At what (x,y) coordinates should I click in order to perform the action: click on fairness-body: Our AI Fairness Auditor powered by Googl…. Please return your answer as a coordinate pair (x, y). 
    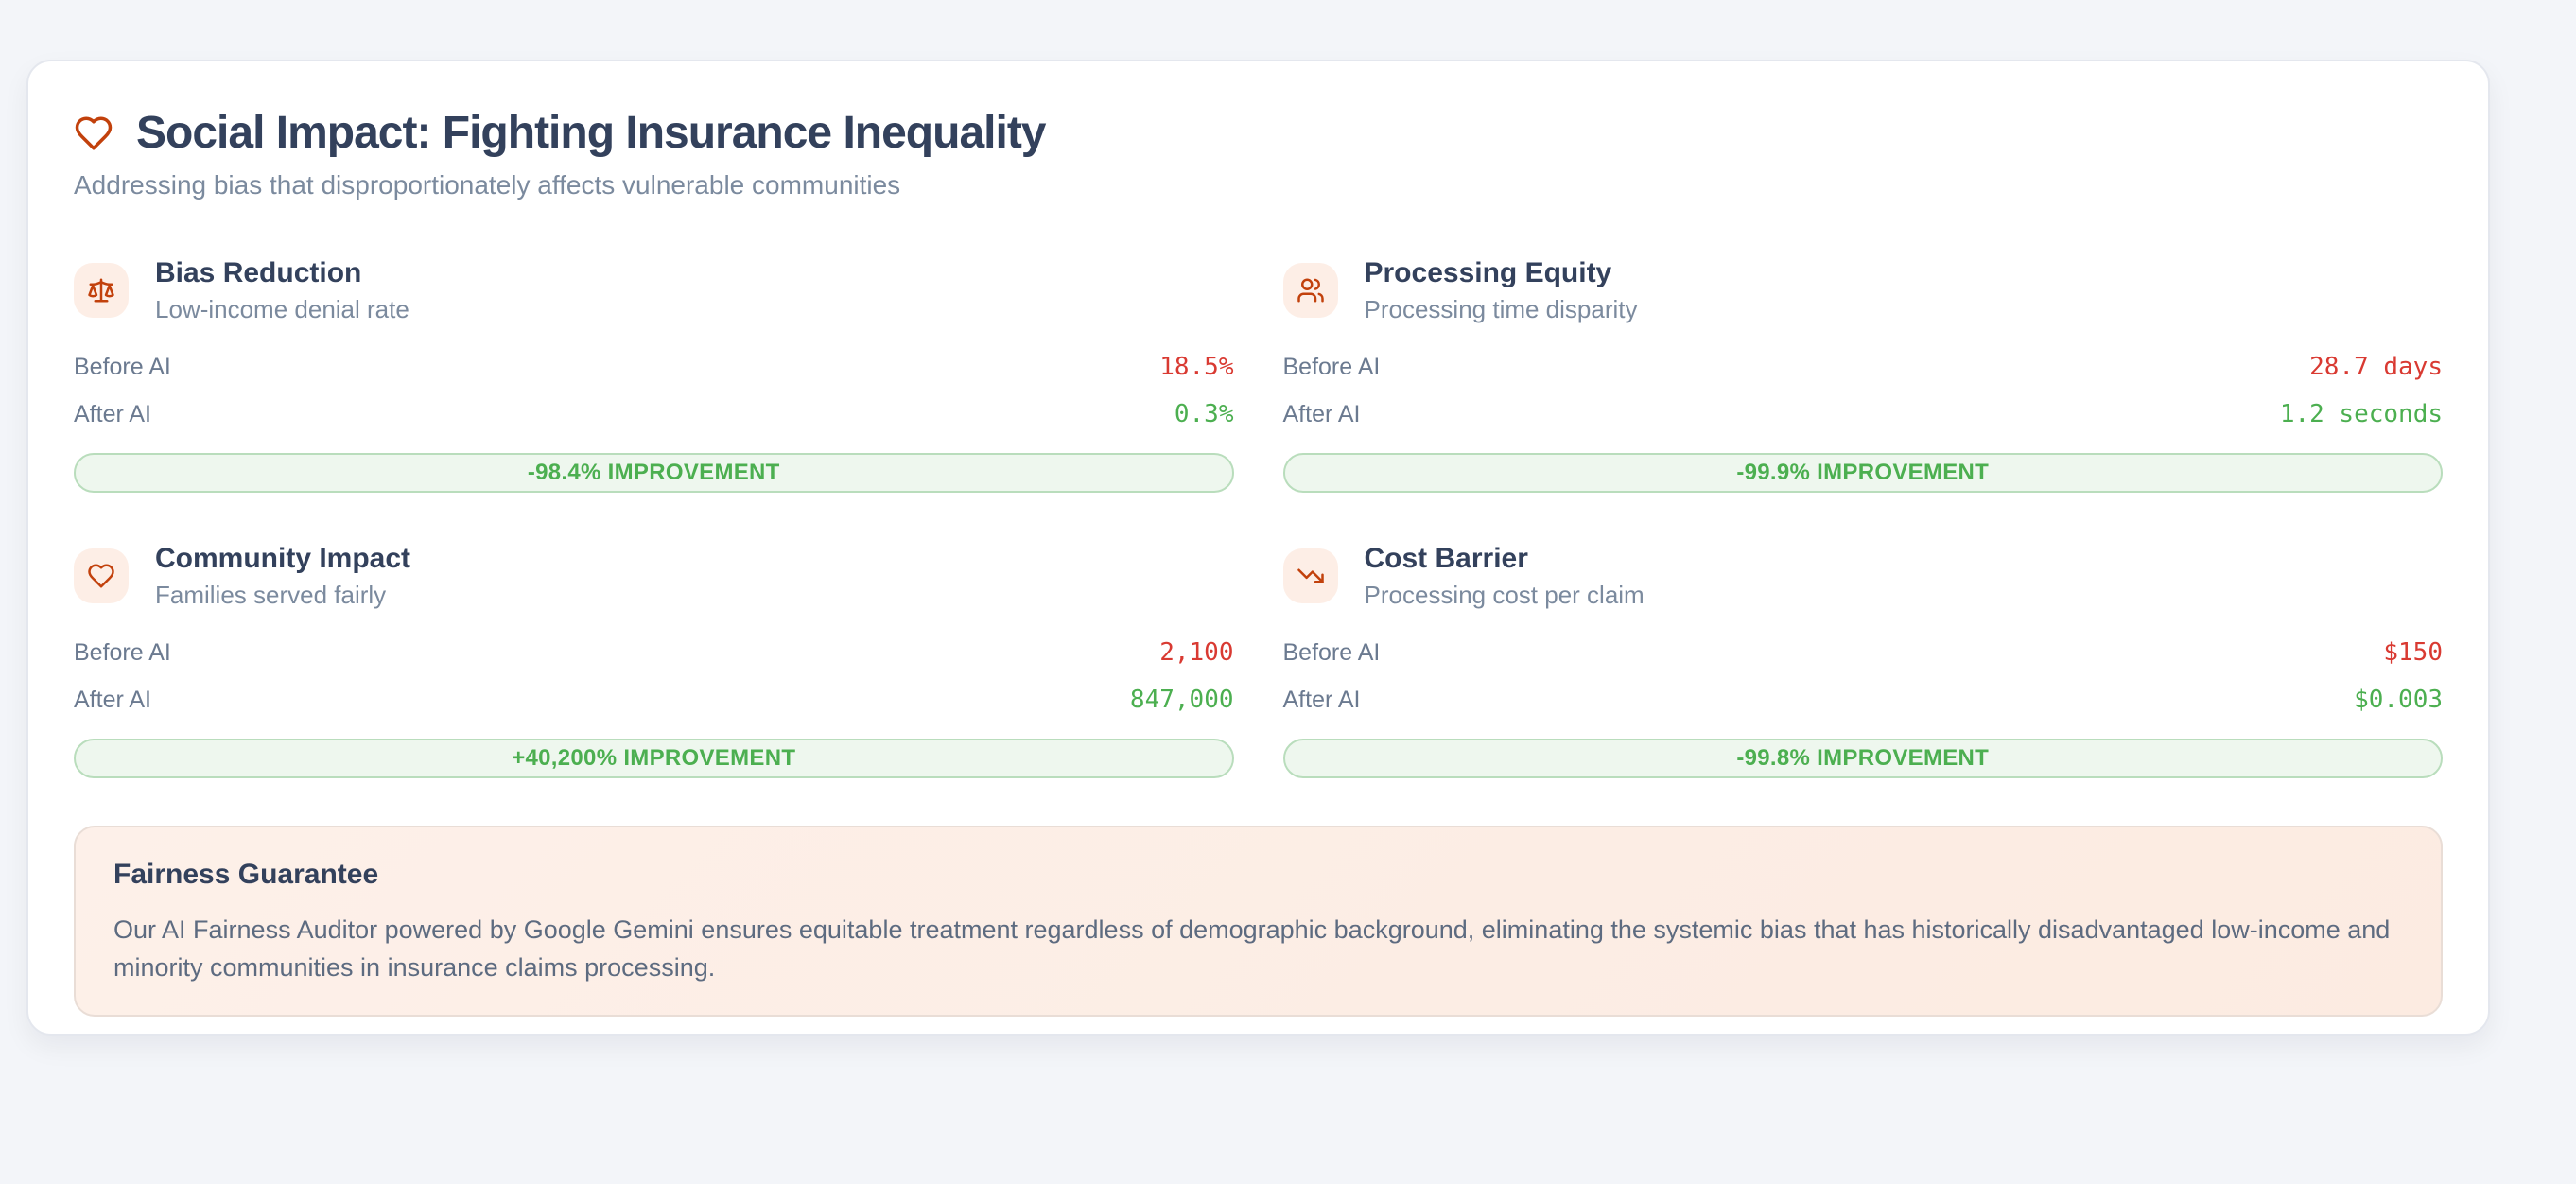
    Looking at the image, I should click on (1252, 948).